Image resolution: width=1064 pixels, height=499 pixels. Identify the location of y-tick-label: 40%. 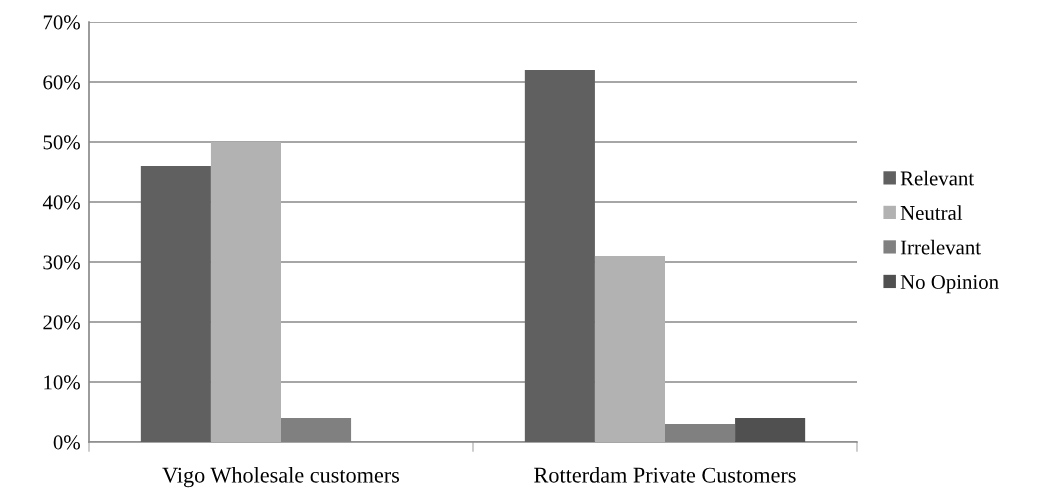
(61, 202).